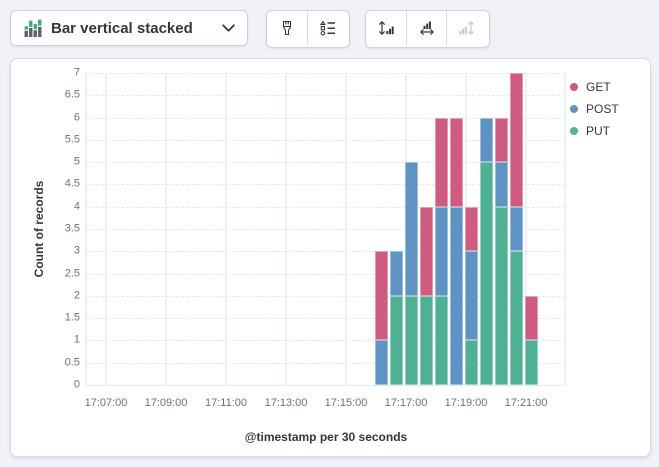 The image size is (659, 467). What do you see at coordinates (76, 117) in the screenshot?
I see `y-tick-label: 6` at bounding box center [76, 117].